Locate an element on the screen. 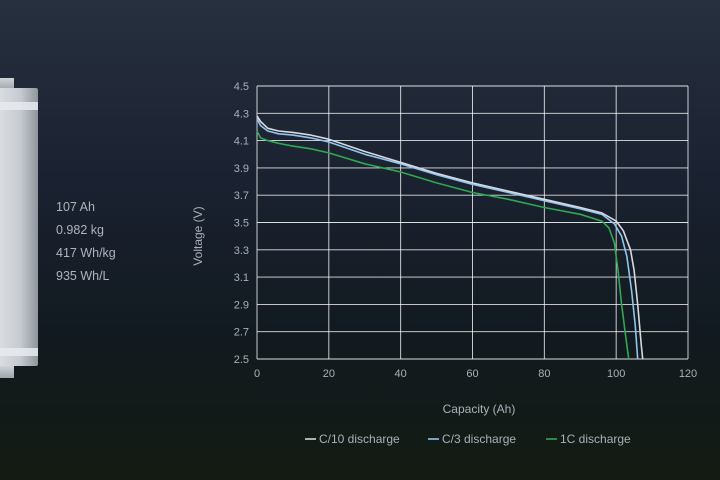  positive-terminal is located at coordinates (7, 84).